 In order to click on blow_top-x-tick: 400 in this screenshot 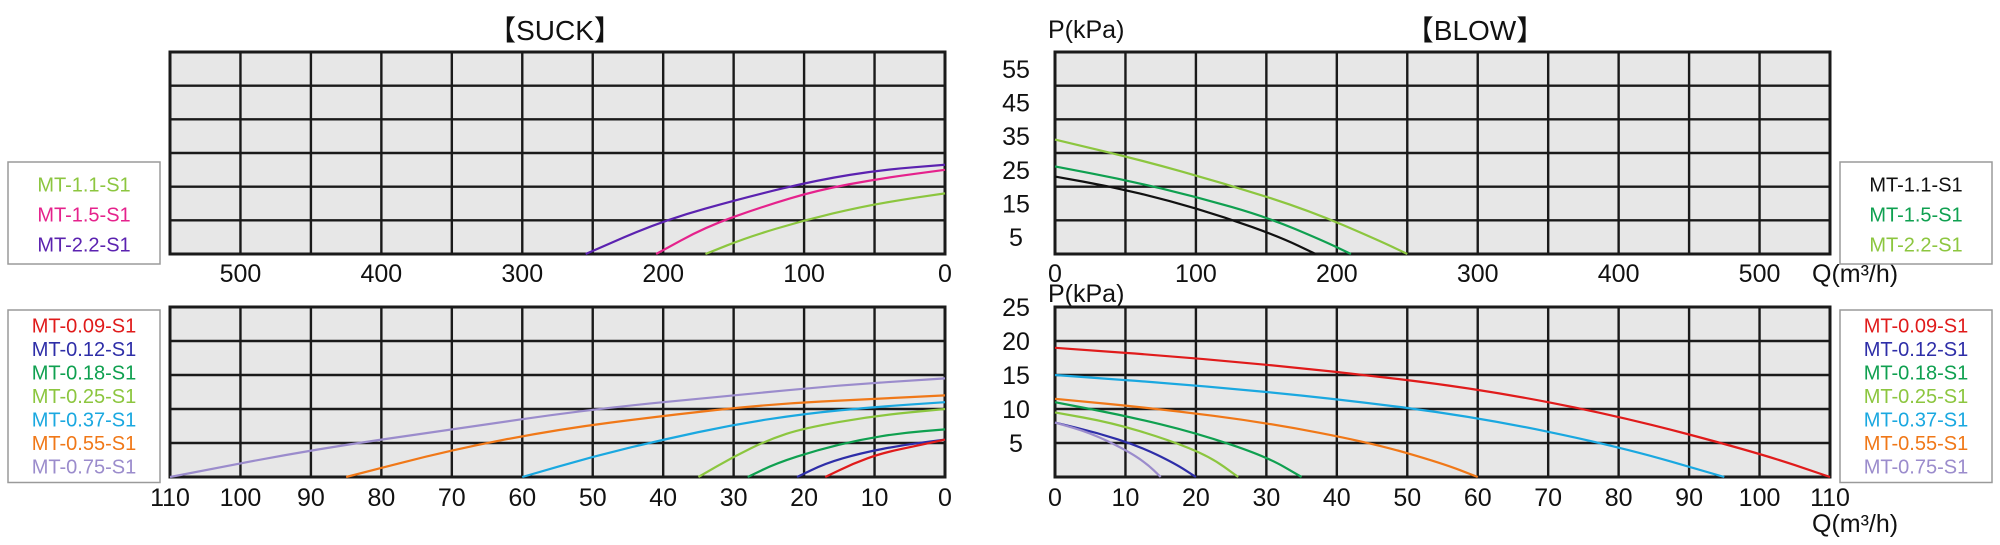, I will do `click(1619, 274)`.